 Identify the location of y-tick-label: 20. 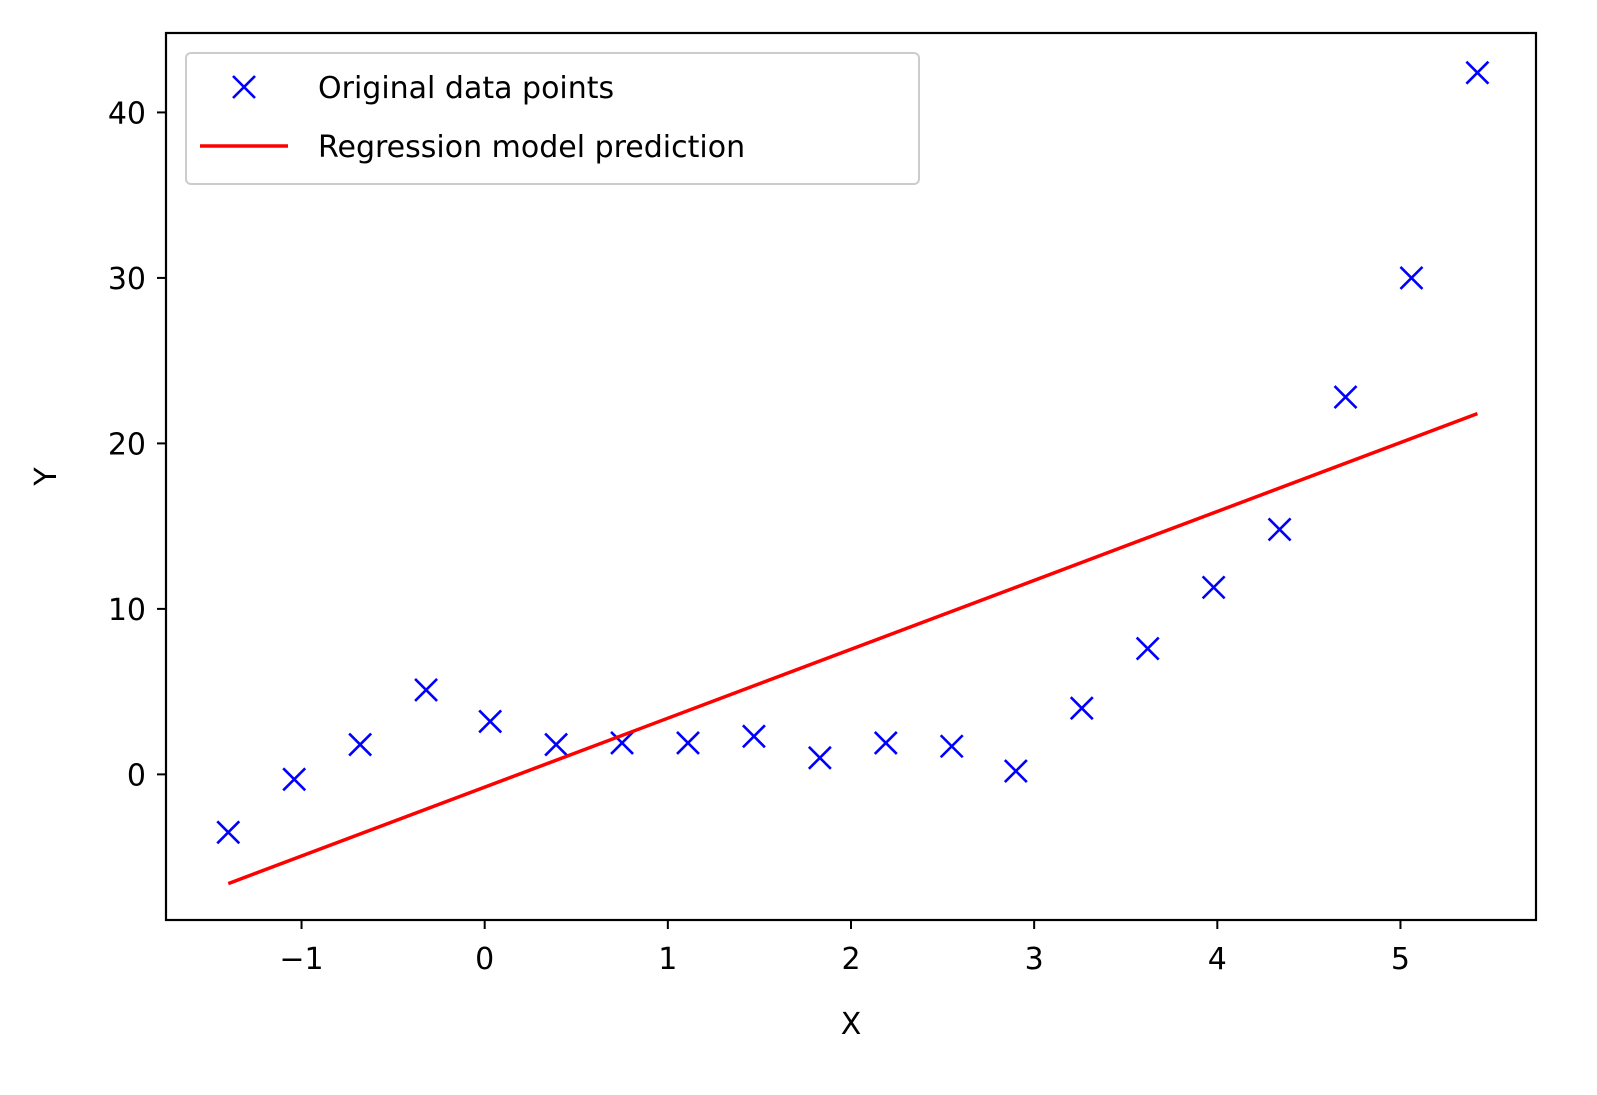
(127, 444).